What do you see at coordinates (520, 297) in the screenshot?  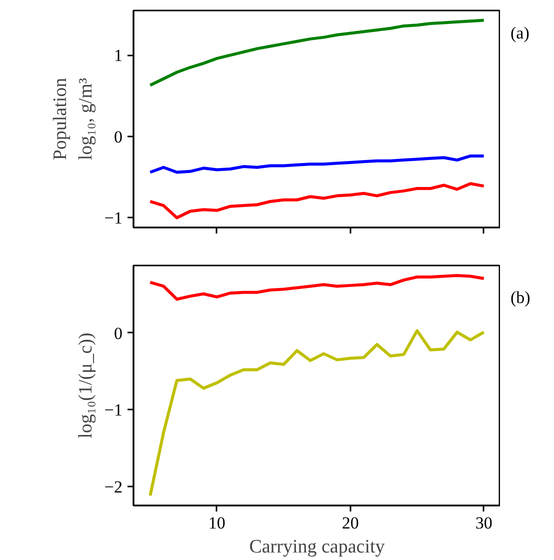 I see `text: (b)` at bounding box center [520, 297].